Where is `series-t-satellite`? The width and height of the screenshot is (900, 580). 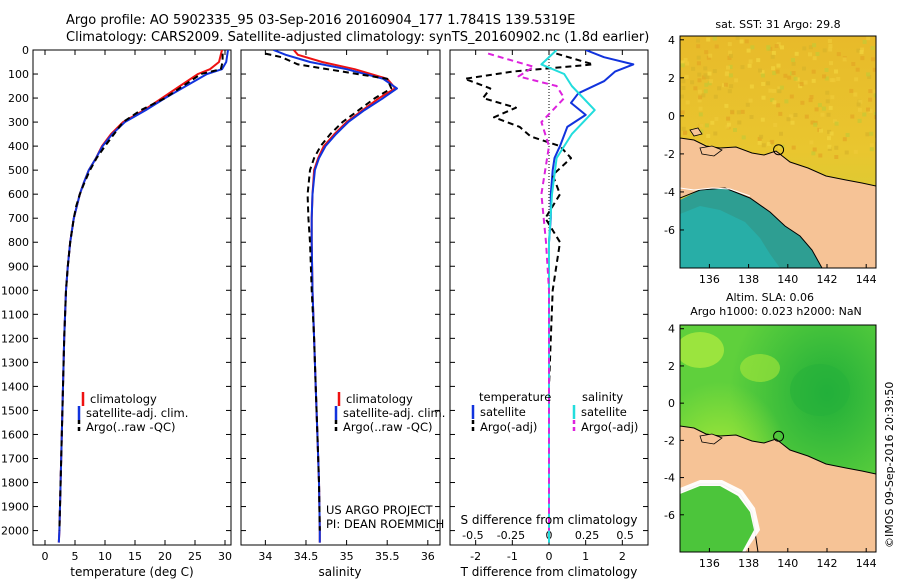
series-t-satellite is located at coordinates (591, 296).